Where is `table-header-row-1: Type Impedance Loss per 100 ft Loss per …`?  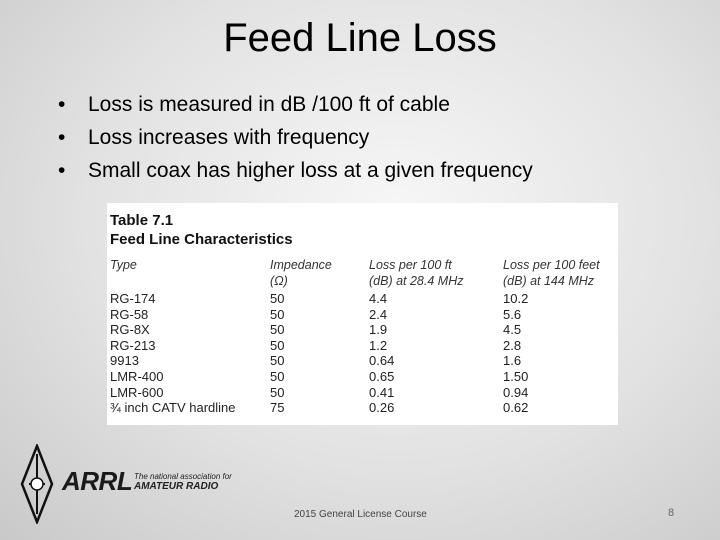 table-header-row-1: Type Impedance Loss per 100 ft Loss per … is located at coordinates (362, 265).